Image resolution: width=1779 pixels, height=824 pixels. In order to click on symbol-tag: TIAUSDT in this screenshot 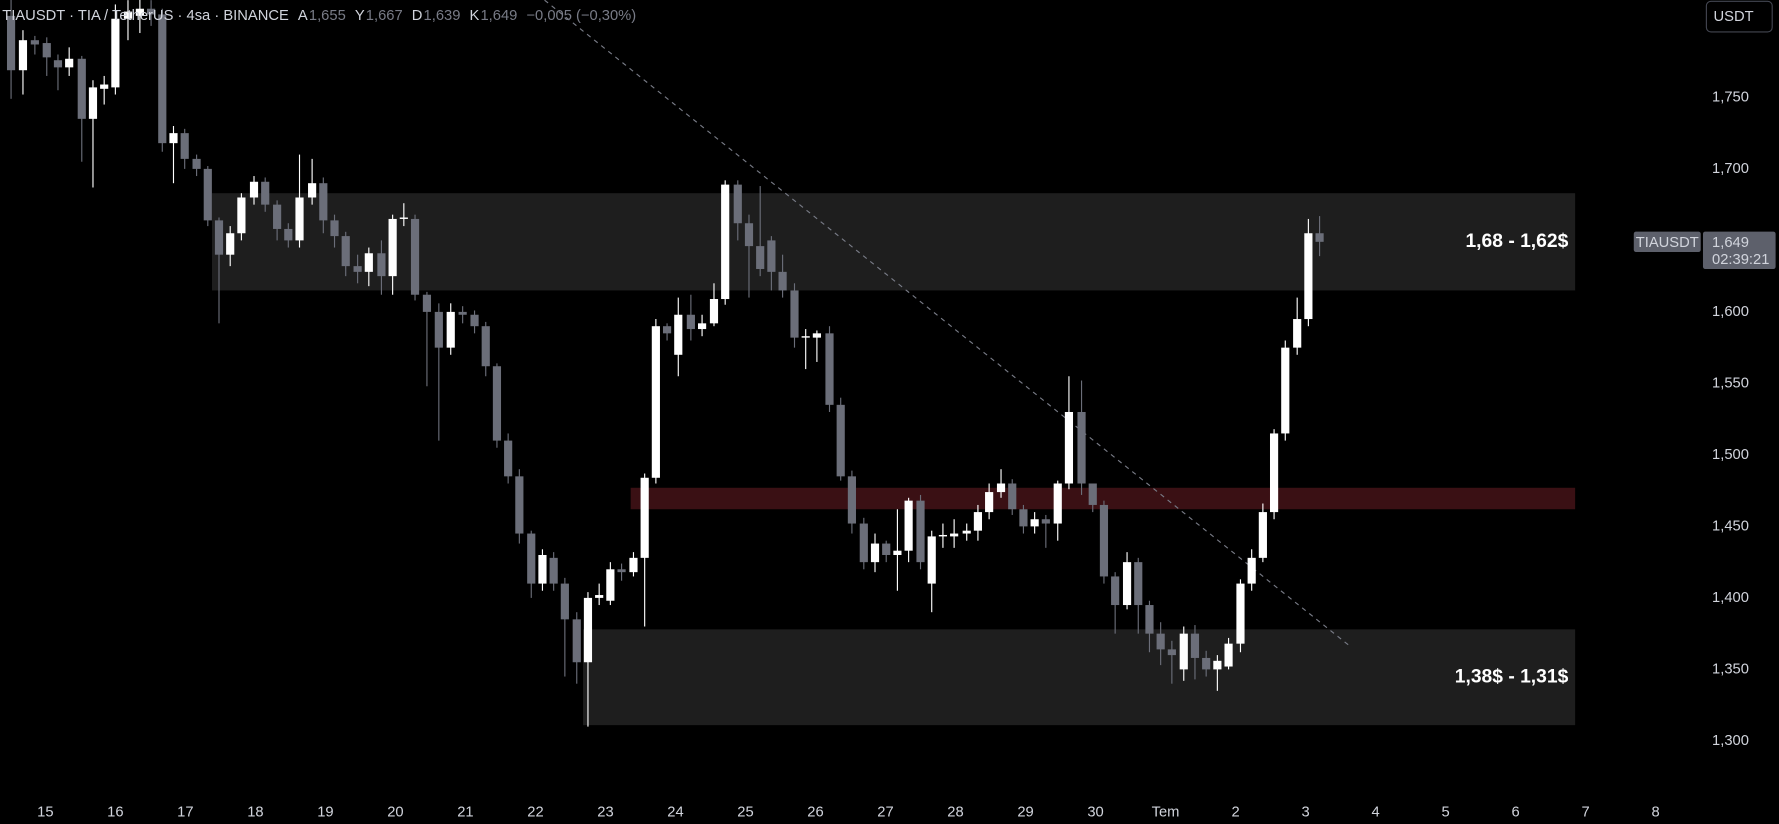, I will do `click(1667, 243)`.